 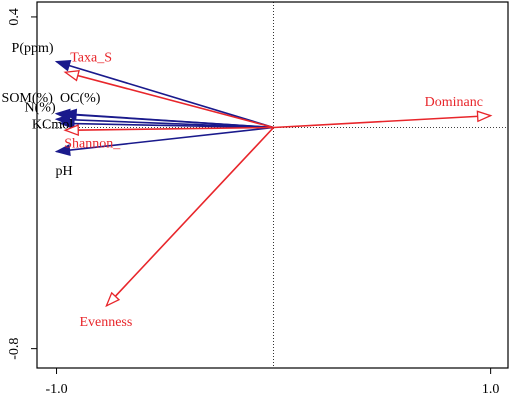 I want to click on arrow-label: Shannon_, so click(x=92, y=143).